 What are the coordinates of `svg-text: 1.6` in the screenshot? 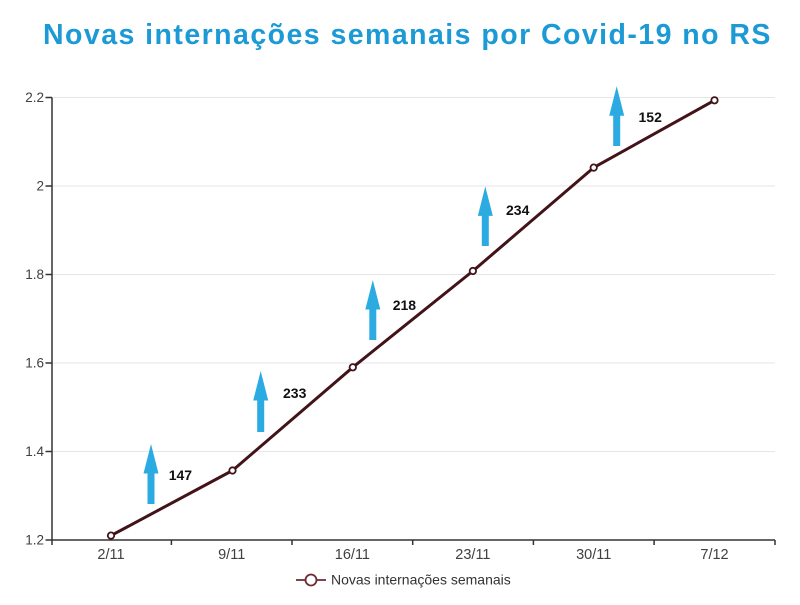 It's located at (34, 363).